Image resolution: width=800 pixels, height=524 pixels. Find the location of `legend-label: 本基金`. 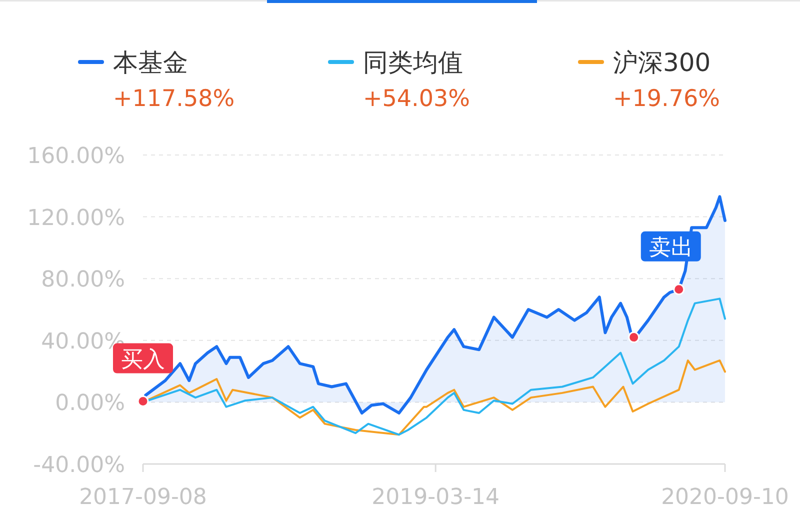

legend-label: 本基金 is located at coordinates (150, 62).